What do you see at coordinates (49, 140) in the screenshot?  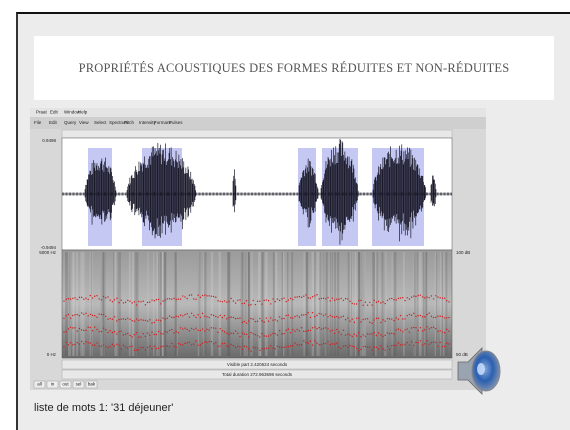 I see `wave-max: 0.9498` at bounding box center [49, 140].